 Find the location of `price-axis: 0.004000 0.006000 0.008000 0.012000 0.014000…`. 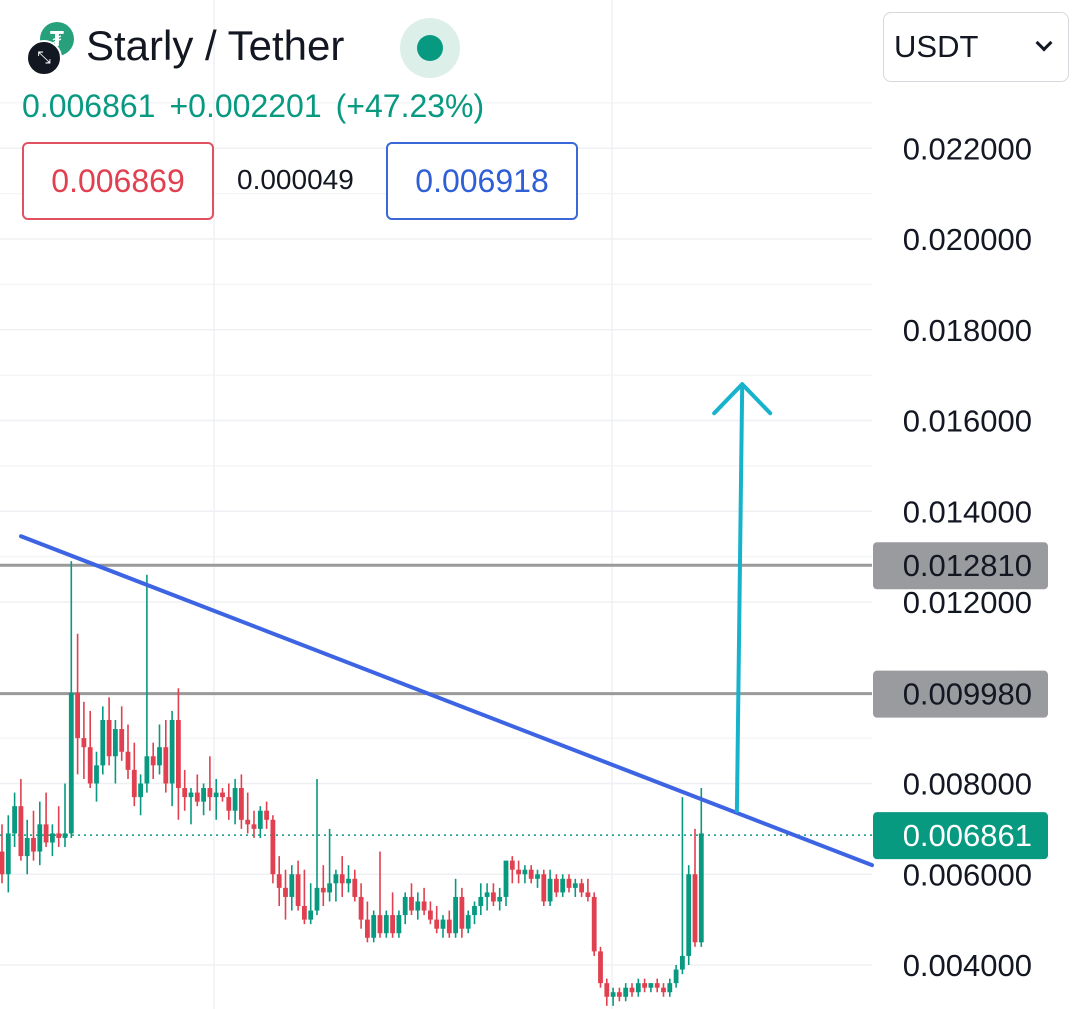

price-axis: 0.004000 0.006000 0.008000 0.012000 0.014000… is located at coordinates (960, 557).